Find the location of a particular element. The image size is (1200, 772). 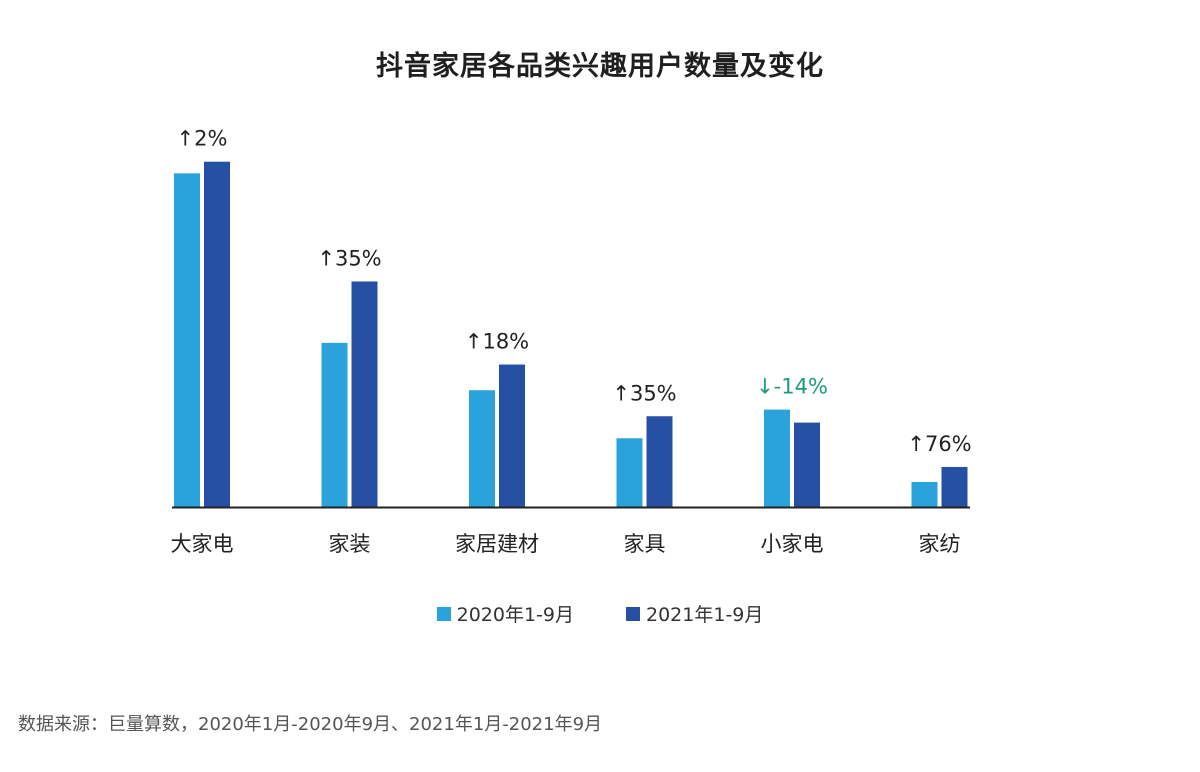

category-label-0: 大家电 is located at coordinates (202, 544).